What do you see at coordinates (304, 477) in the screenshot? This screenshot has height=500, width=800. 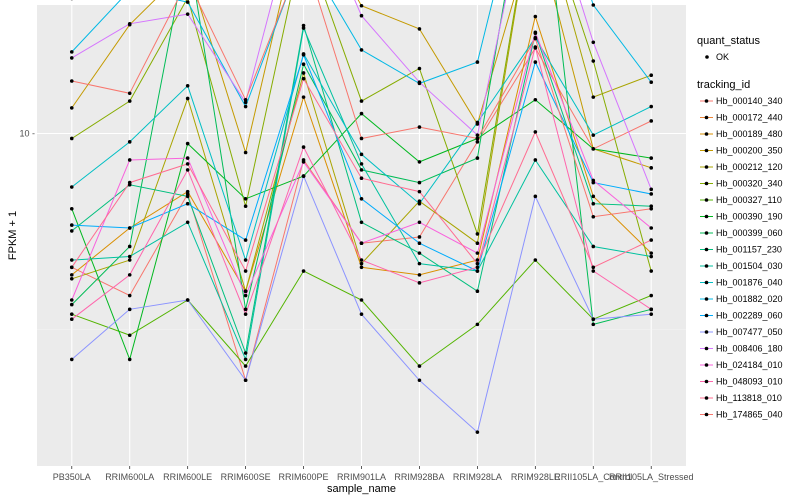 I see `x-tick-label: RRIM600PE` at bounding box center [304, 477].